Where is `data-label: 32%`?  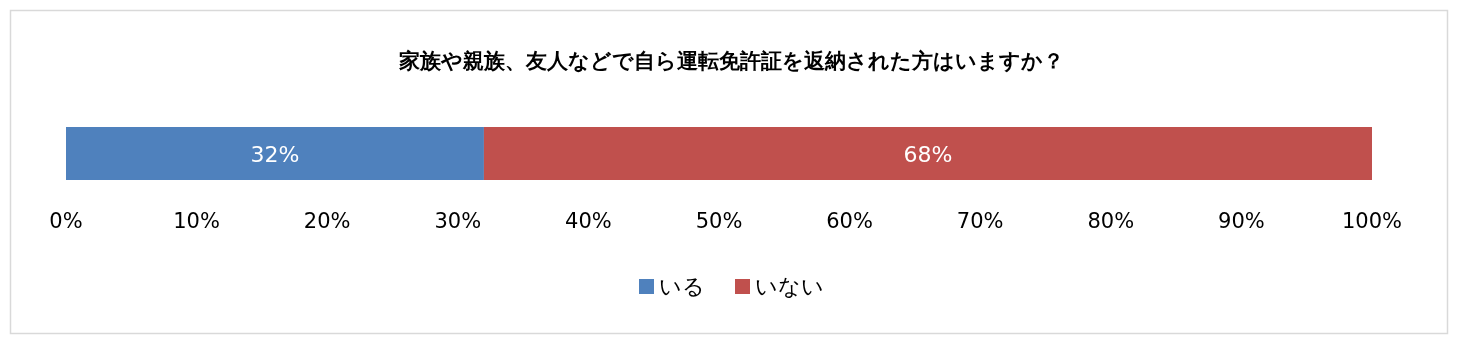
data-label: 32% is located at coordinates (275, 154).